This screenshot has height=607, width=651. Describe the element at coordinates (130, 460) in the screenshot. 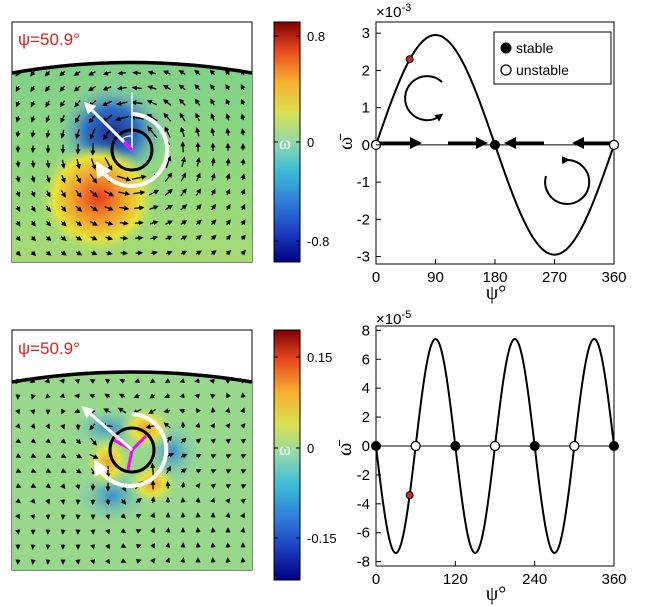

I see `magenta-marker` at that location.